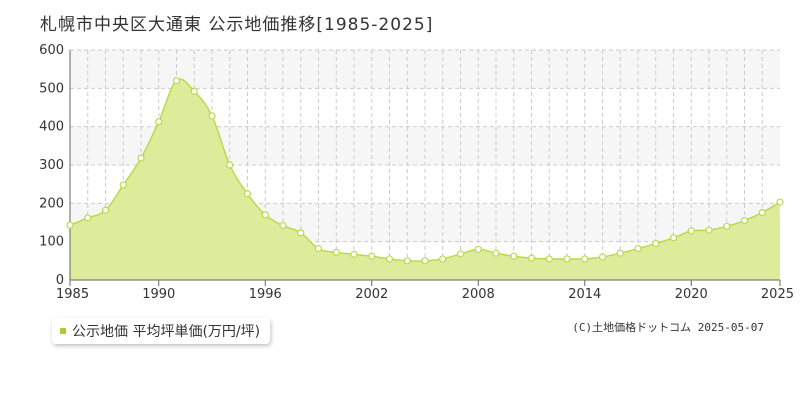 Image resolution: width=800 pixels, height=400 pixels. Describe the element at coordinates (60, 280) in the screenshot. I see `y-tick-label: 0` at that location.